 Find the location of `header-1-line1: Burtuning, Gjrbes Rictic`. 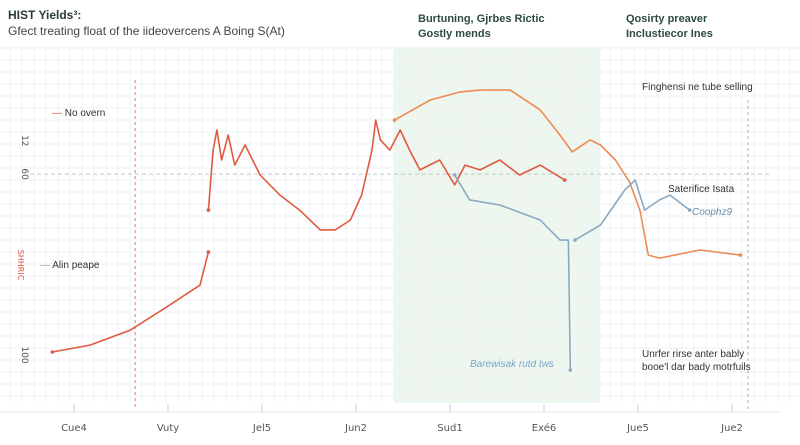

header-1-line1: Burtuning, Gjrbes Rictic is located at coordinates (481, 19).